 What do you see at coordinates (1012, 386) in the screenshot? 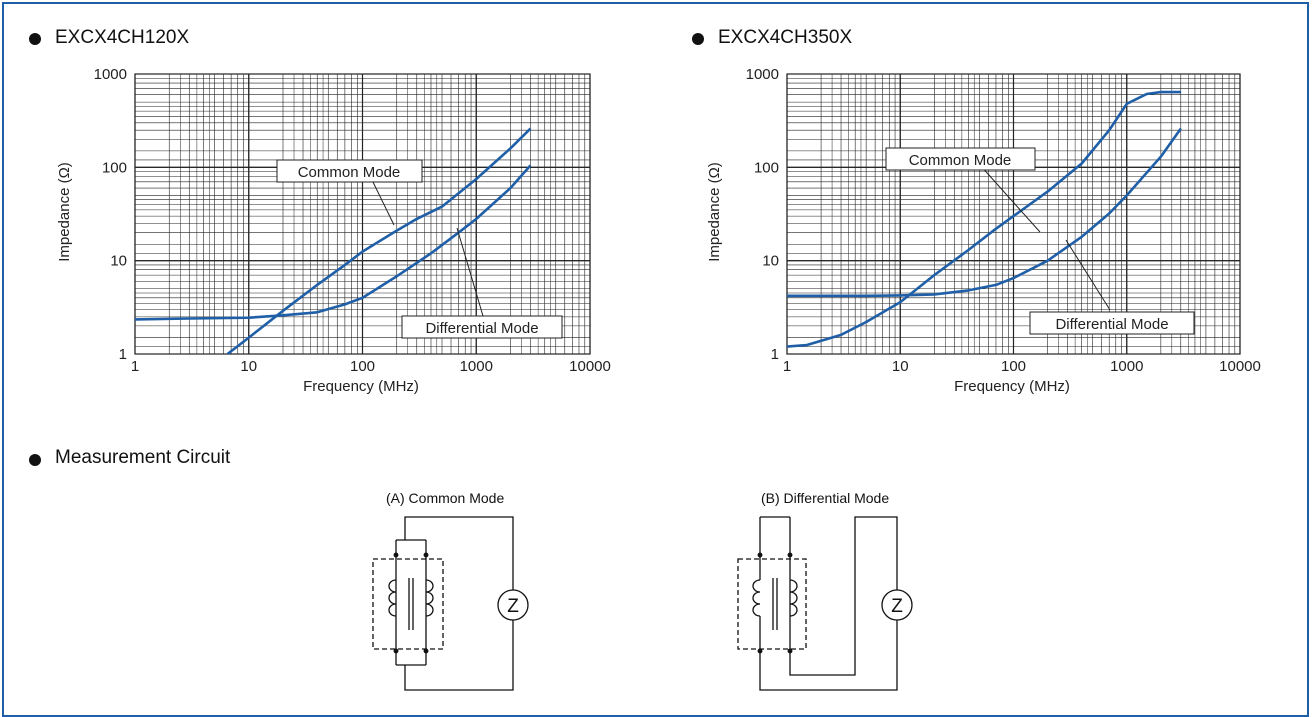
I see `chart2-xlabel: Frequency (MHz)` at bounding box center [1012, 386].